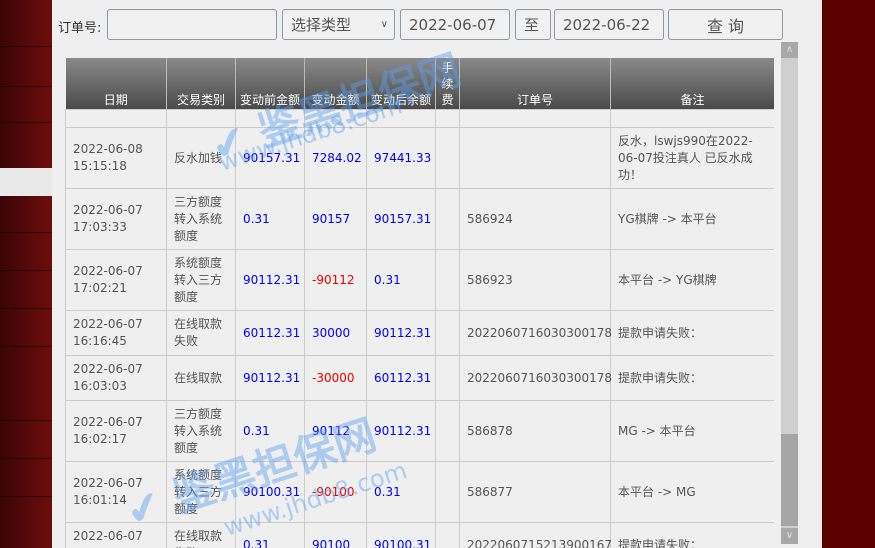  What do you see at coordinates (725, 24) in the screenshot?
I see `query-button: 查 询` at bounding box center [725, 24].